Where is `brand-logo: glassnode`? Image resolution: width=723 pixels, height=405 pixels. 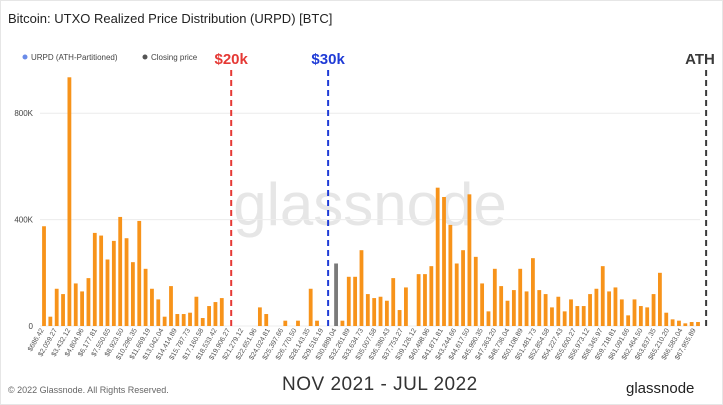
brand-logo: glassnode is located at coordinates (660, 388).